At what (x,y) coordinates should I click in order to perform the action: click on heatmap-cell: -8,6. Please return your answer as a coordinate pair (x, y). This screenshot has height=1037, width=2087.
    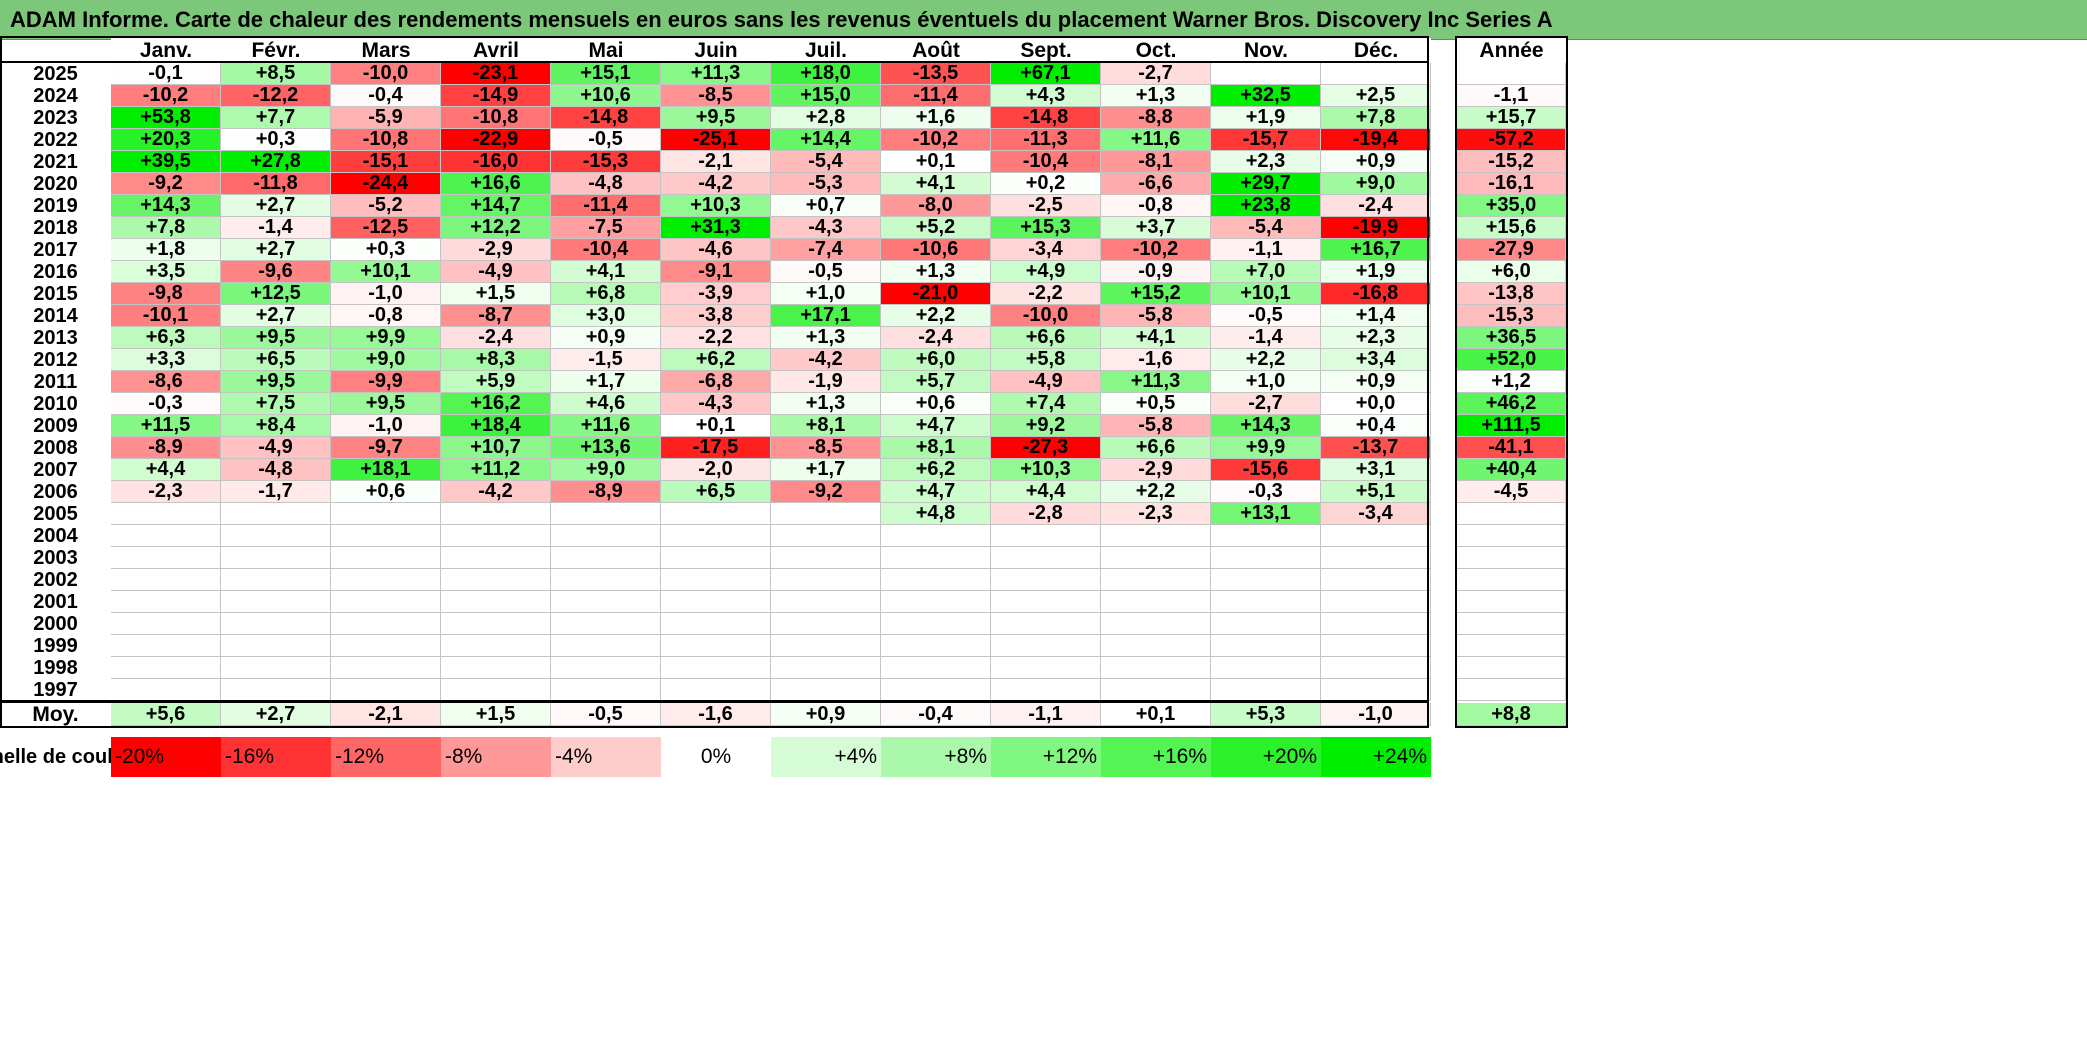
    Looking at the image, I should click on (166, 381).